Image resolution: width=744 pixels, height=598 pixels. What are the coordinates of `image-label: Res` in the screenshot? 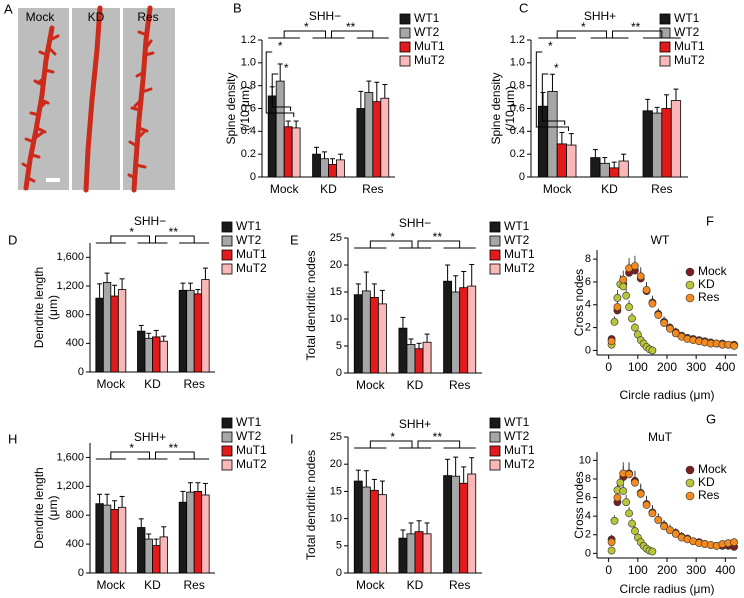 It's located at (147, 17).